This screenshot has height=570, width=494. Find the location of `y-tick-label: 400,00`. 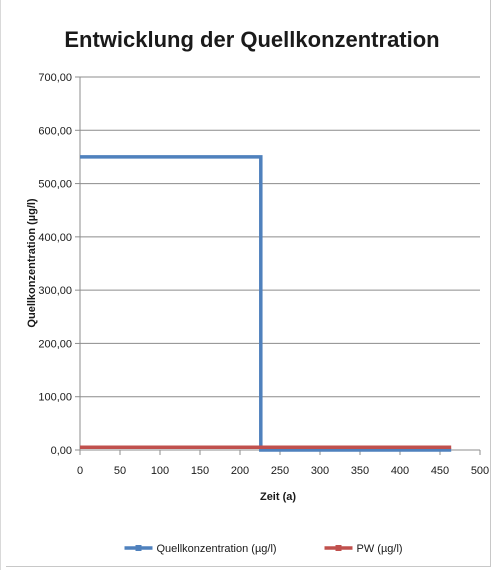

y-tick-label: 400,00 is located at coordinates (55, 238).